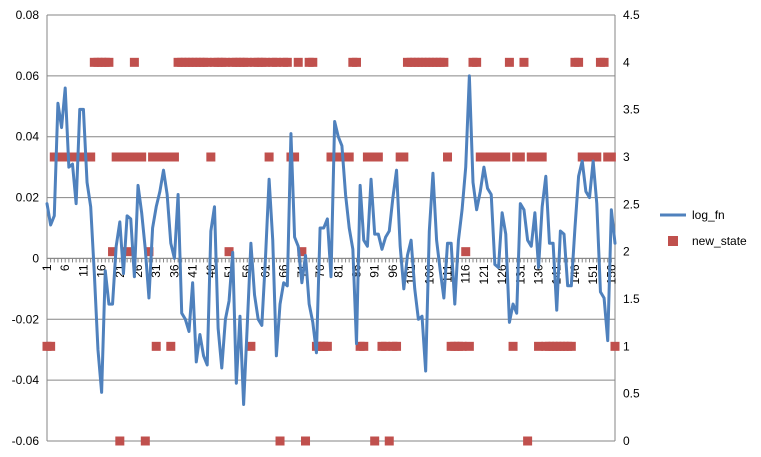  I want to click on x-tick-label: 1, so click(47, 267).